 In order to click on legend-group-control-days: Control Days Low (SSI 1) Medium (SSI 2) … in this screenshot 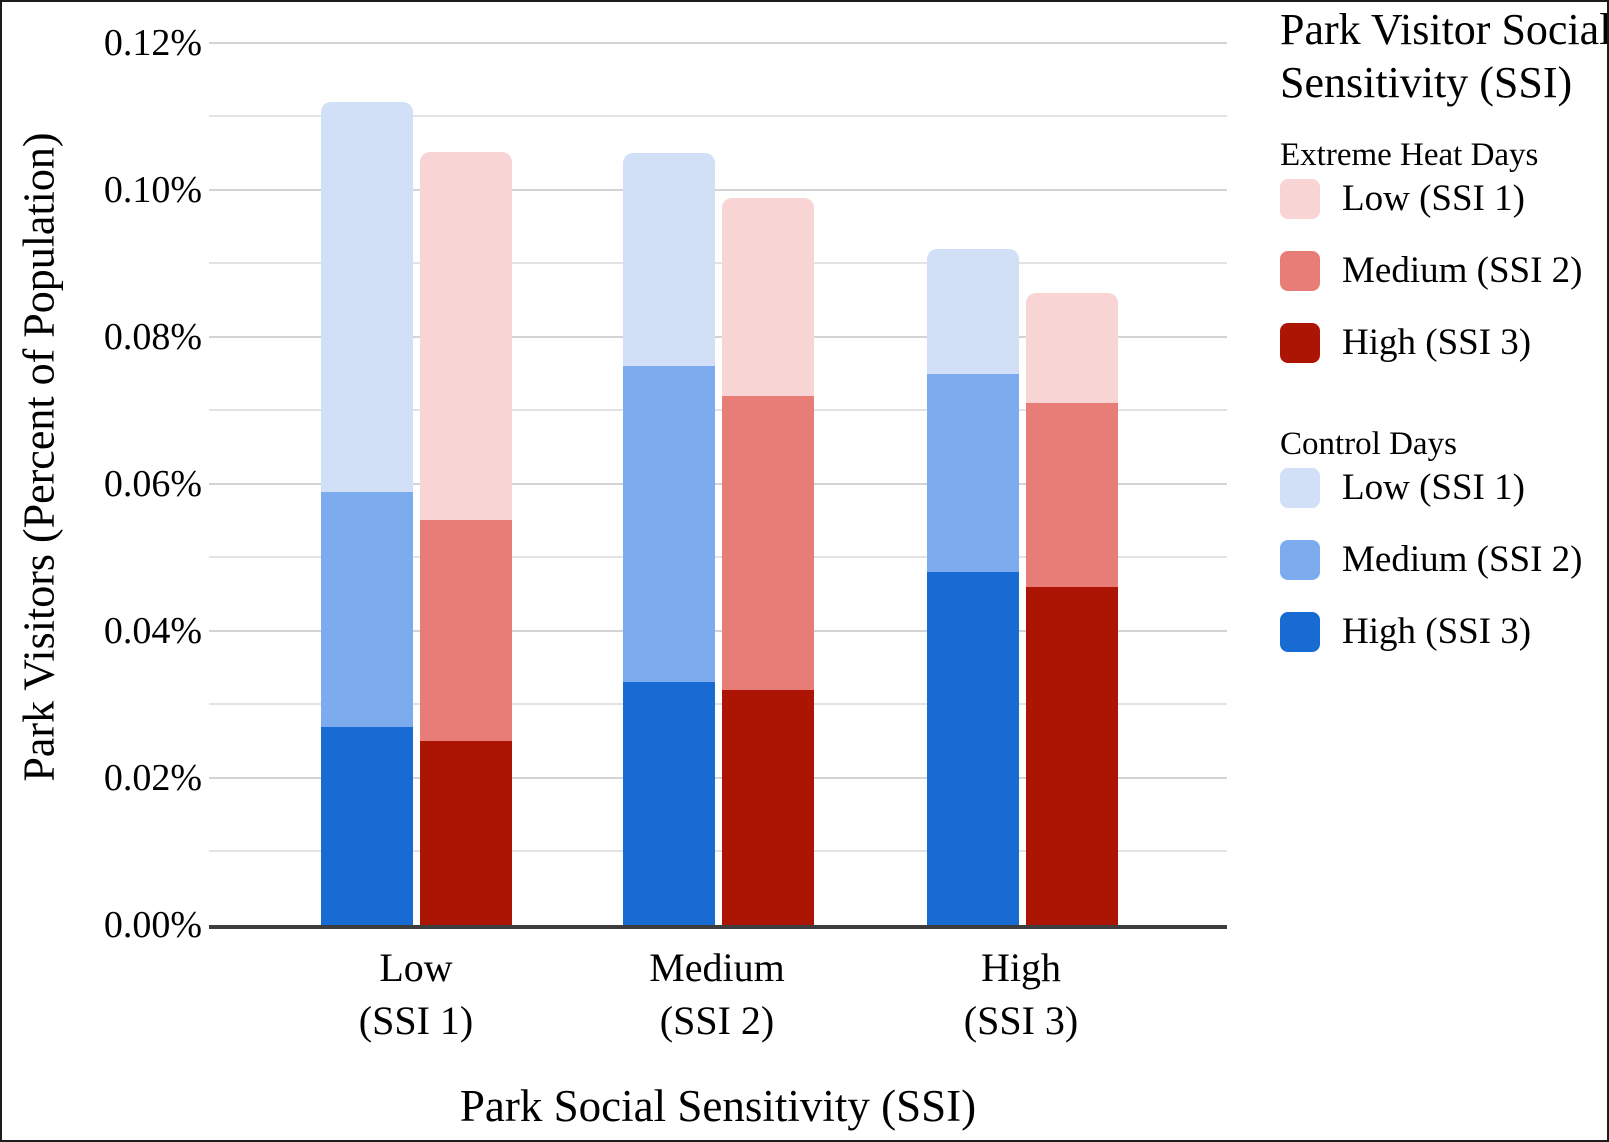, I will do `click(1443, 538)`.